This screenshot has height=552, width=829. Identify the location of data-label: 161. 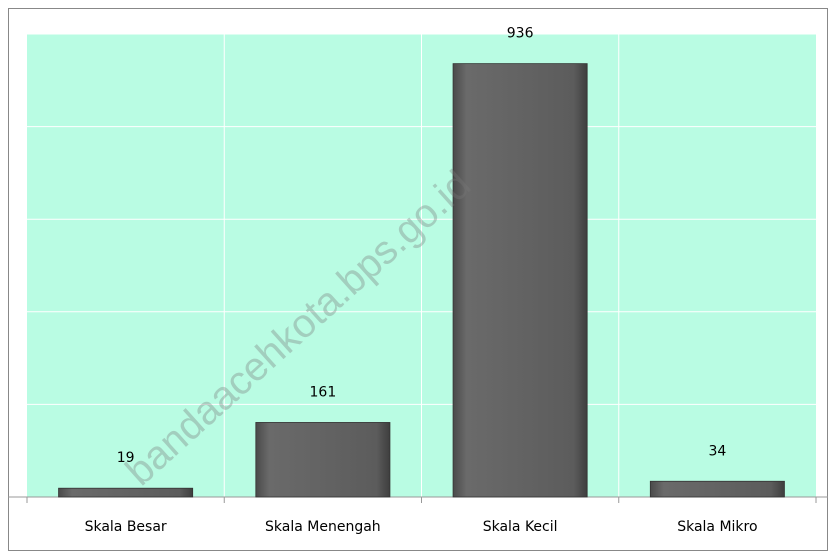
(323, 392).